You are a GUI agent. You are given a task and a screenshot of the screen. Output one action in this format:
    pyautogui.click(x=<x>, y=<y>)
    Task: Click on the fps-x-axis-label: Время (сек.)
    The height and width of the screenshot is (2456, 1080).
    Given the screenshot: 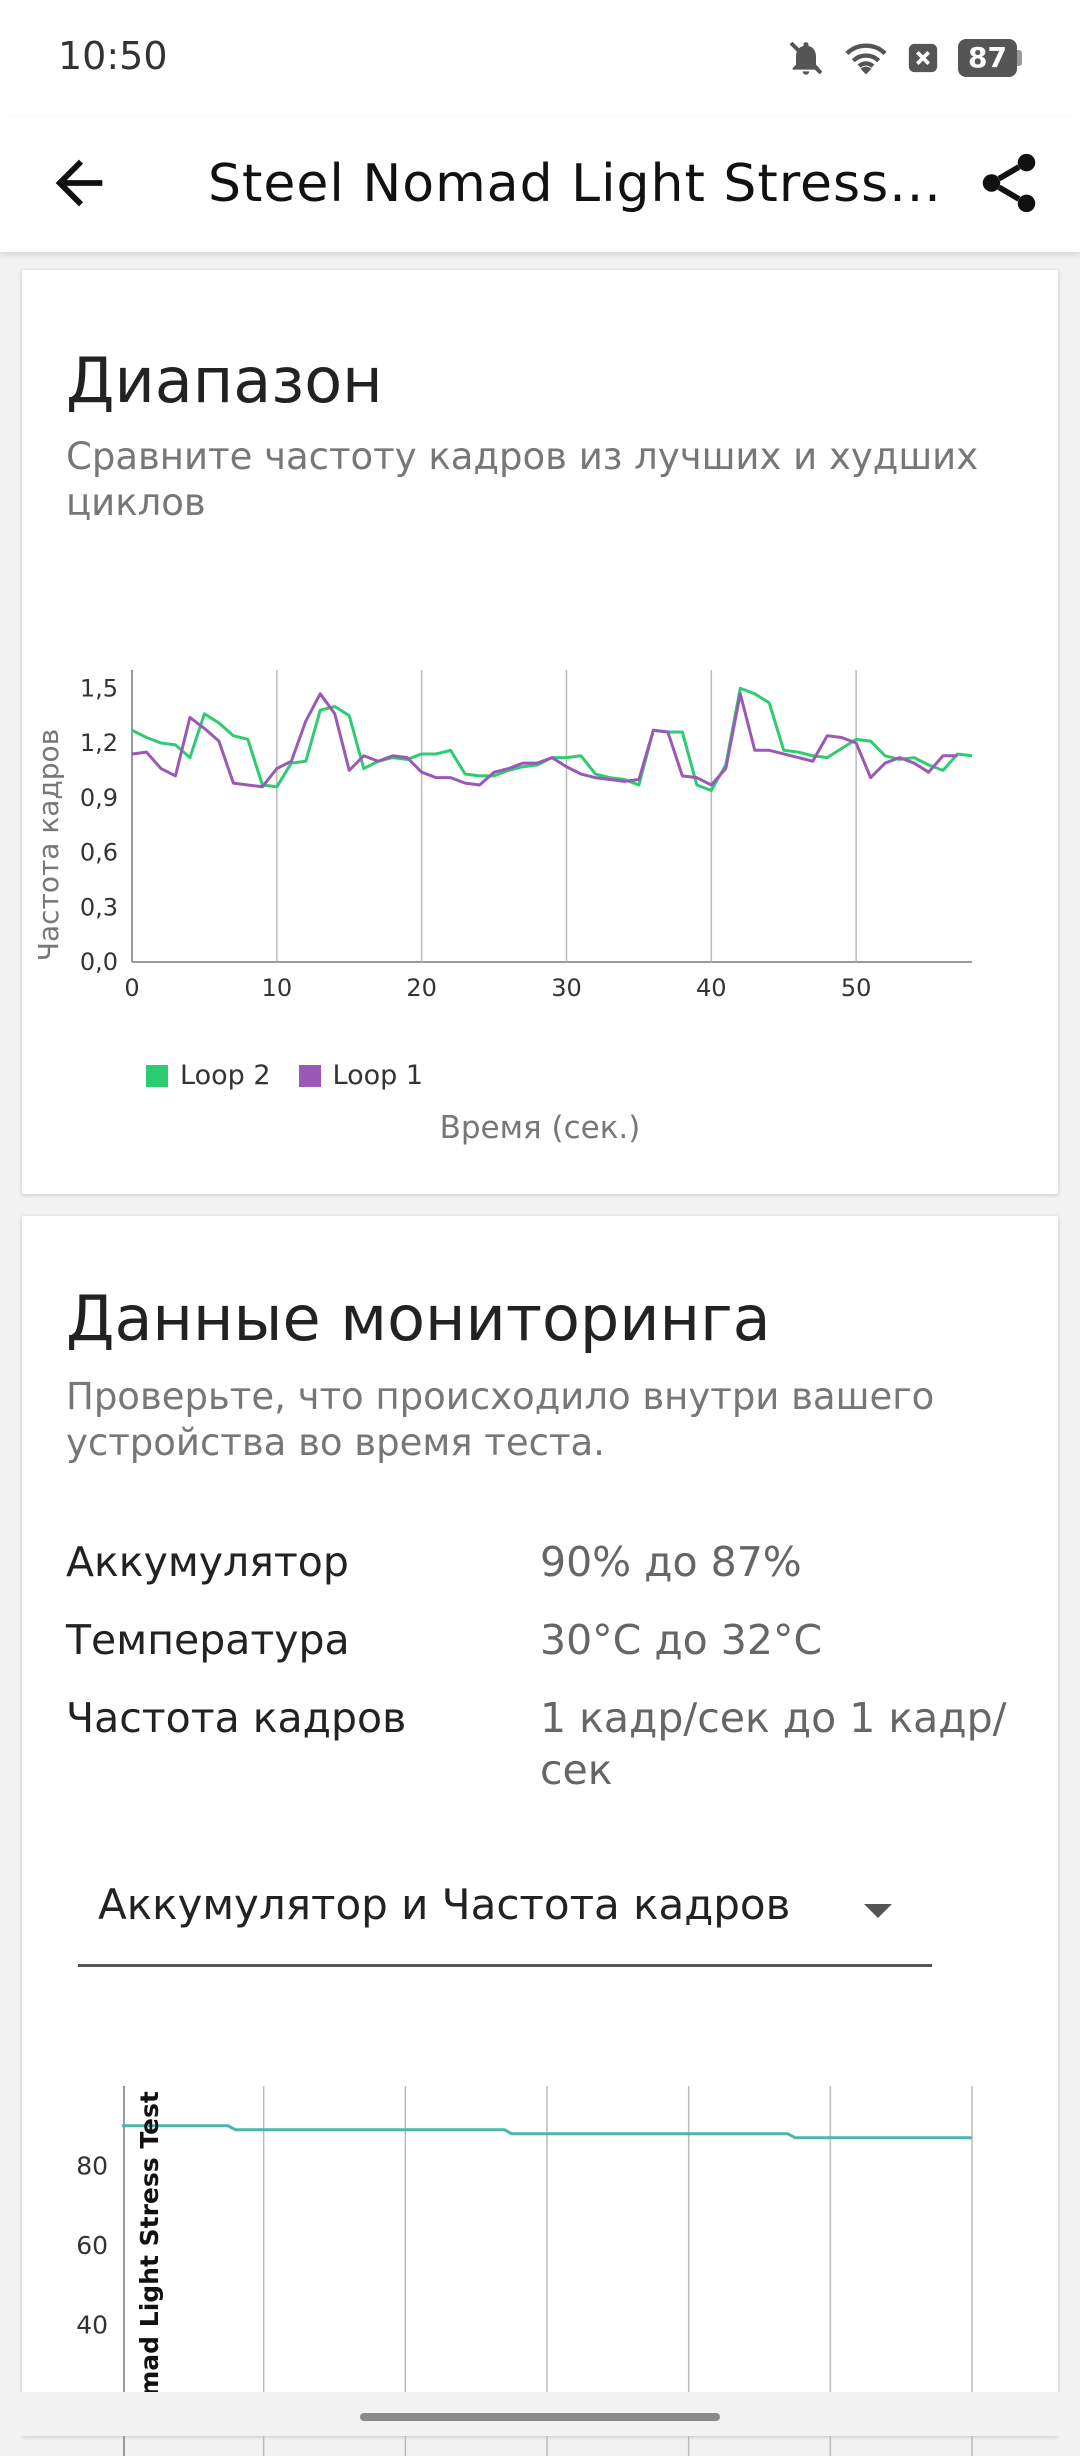 What is the action you would take?
    pyautogui.click(x=540, y=1128)
    